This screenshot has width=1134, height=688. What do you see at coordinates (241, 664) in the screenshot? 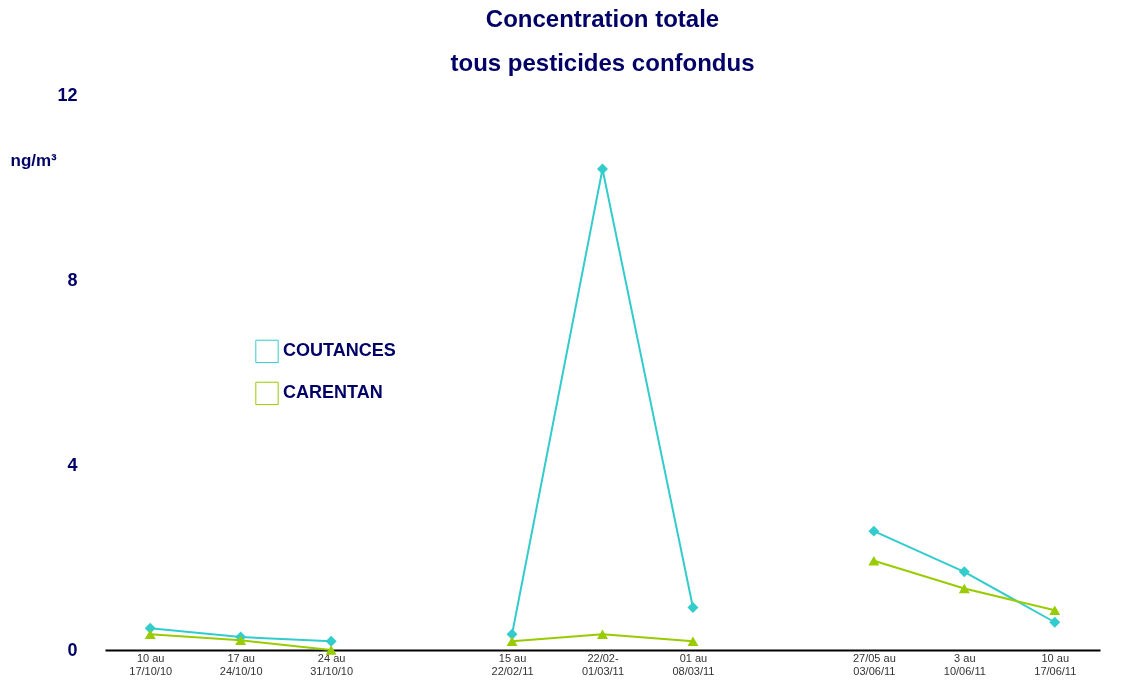
I see `x-tick-label: 17 au 24/10/10` at bounding box center [241, 664].